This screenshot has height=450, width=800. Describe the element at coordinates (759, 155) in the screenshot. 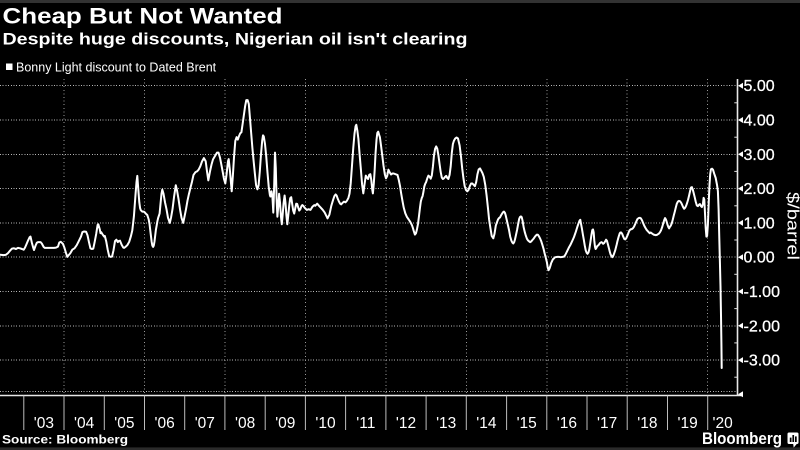

I see `svg-text: 3.00` at that location.